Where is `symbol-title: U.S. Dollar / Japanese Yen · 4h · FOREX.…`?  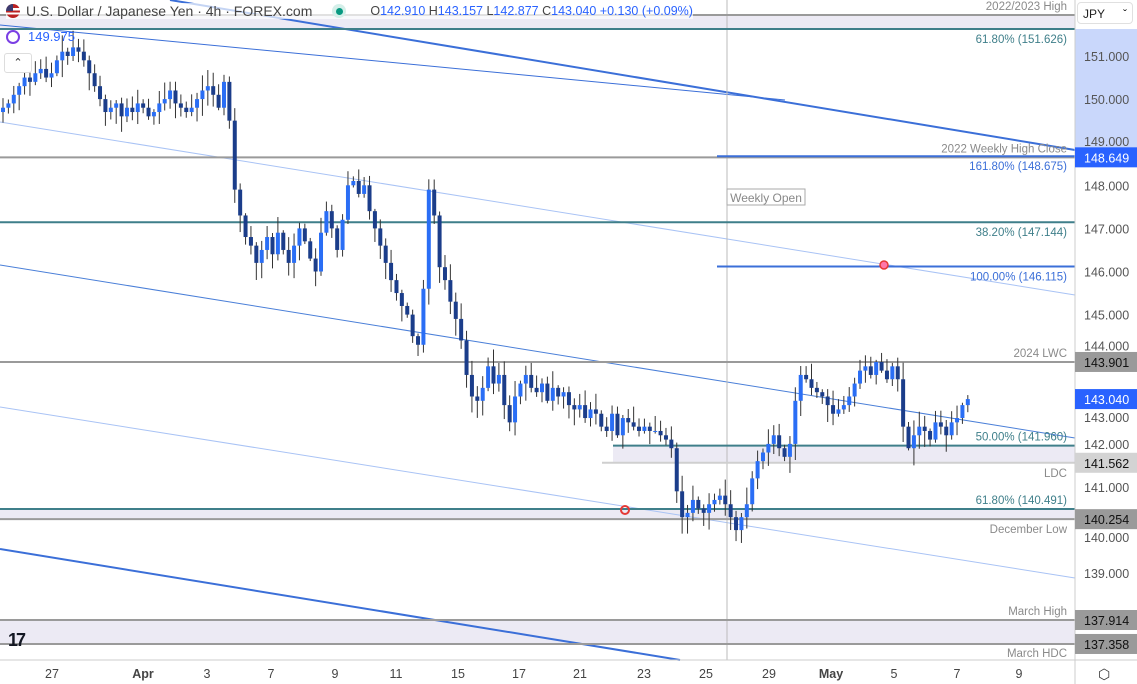
symbol-title: U.S. Dollar / Japanese Yen · 4h · FOREX.… is located at coordinates (169, 11).